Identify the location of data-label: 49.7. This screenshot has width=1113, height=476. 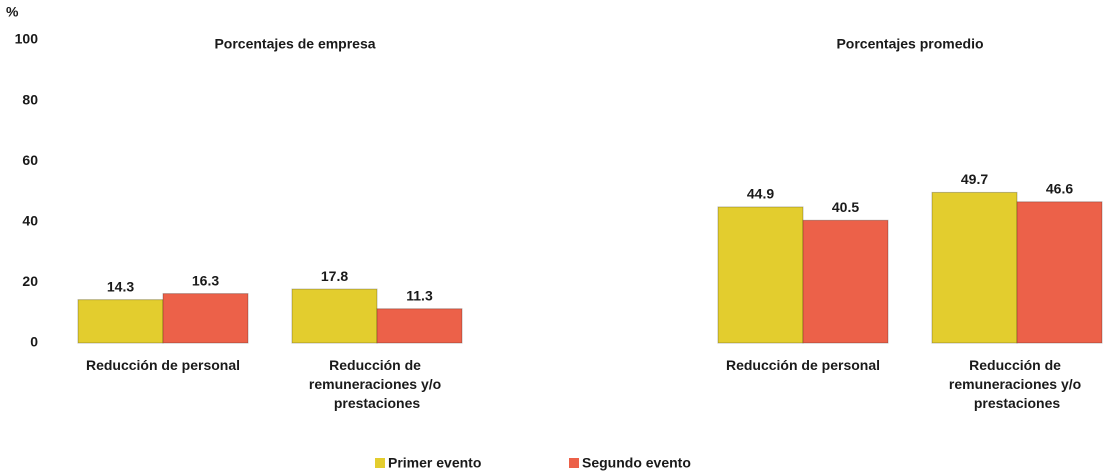
(974, 179).